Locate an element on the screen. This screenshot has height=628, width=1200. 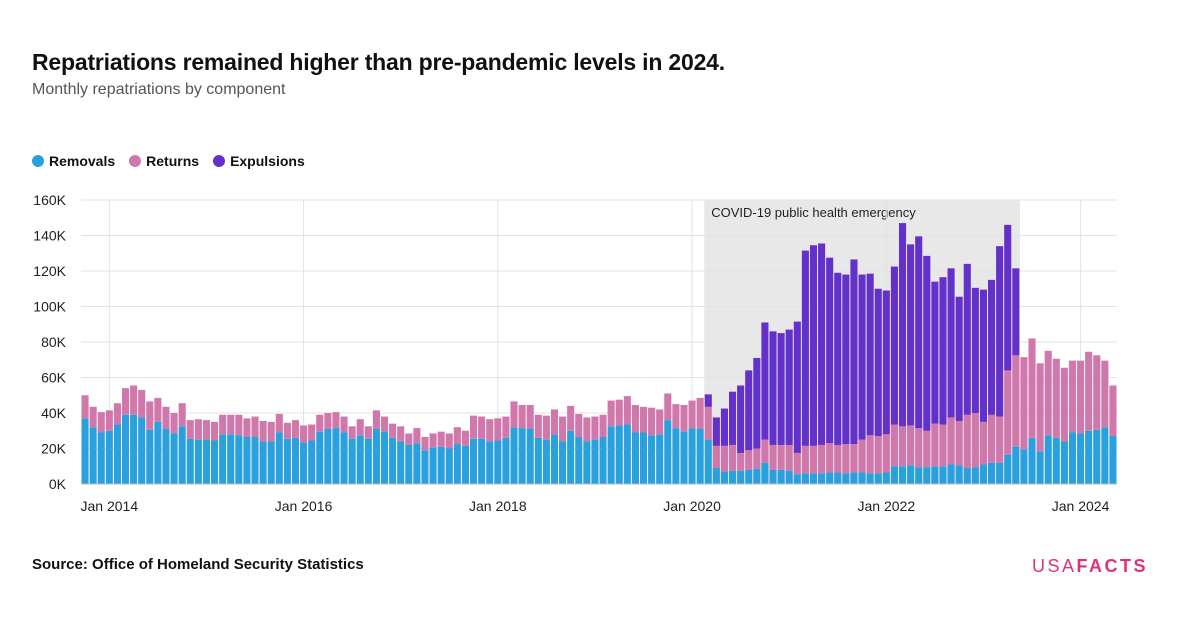
y-tick-label: 60K is located at coordinates (54, 378).